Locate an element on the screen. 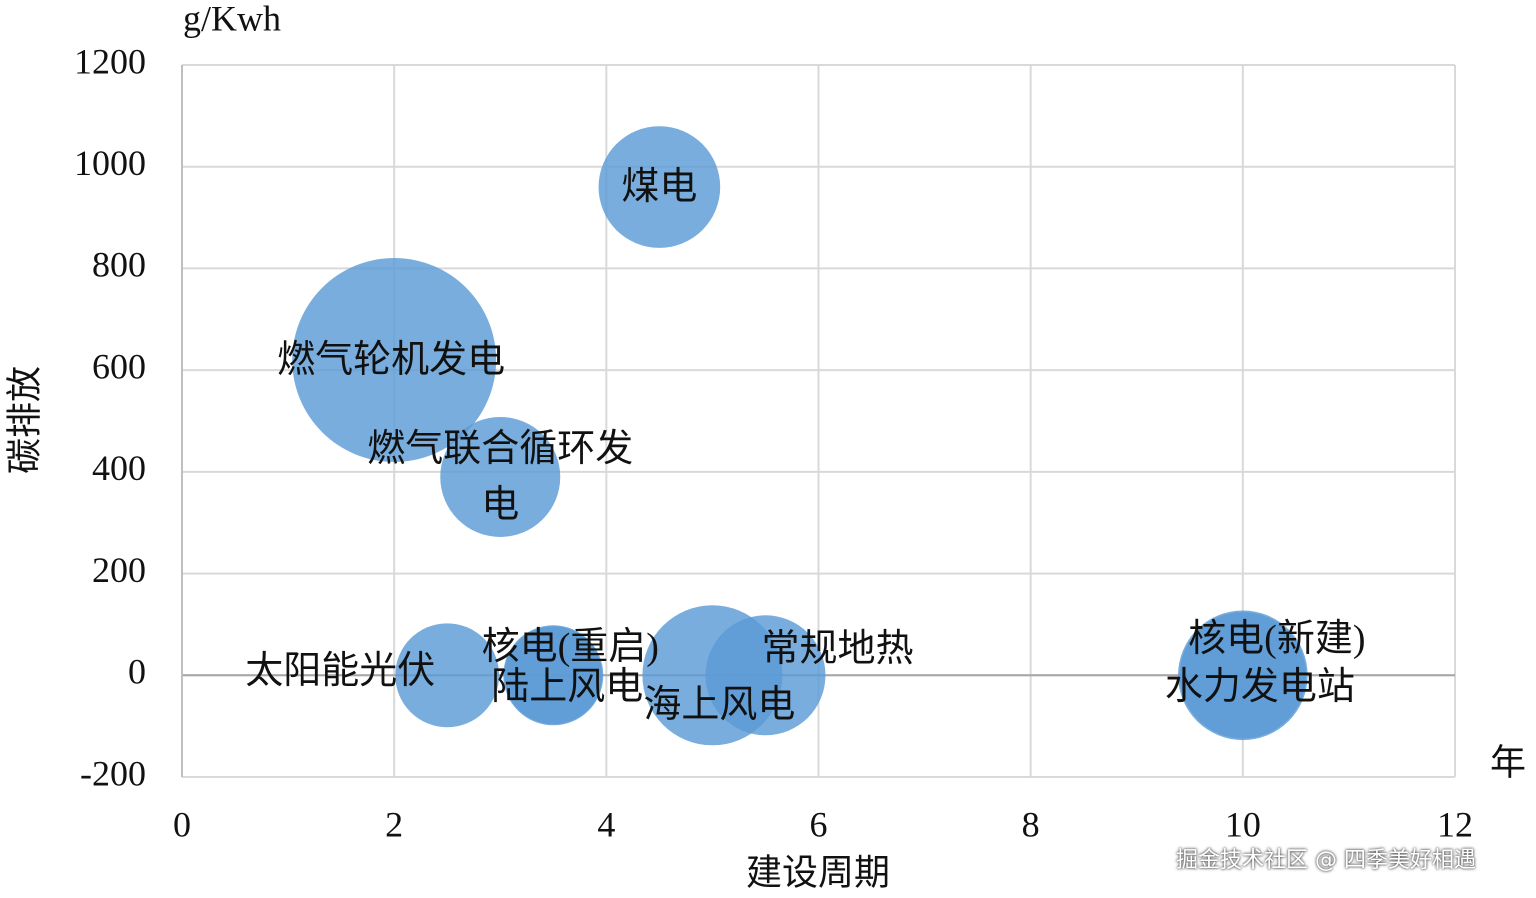 The image size is (1536, 898). bubble-label: 核电(重启) is located at coordinates (570, 647).